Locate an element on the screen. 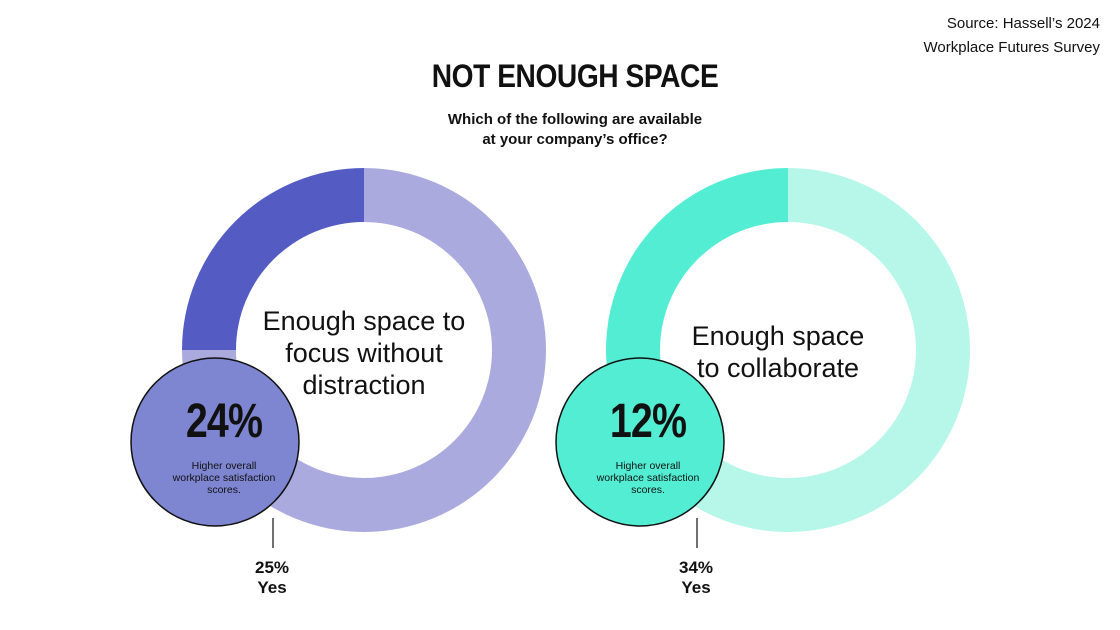  donut-label-line: focus without is located at coordinates (364, 353).